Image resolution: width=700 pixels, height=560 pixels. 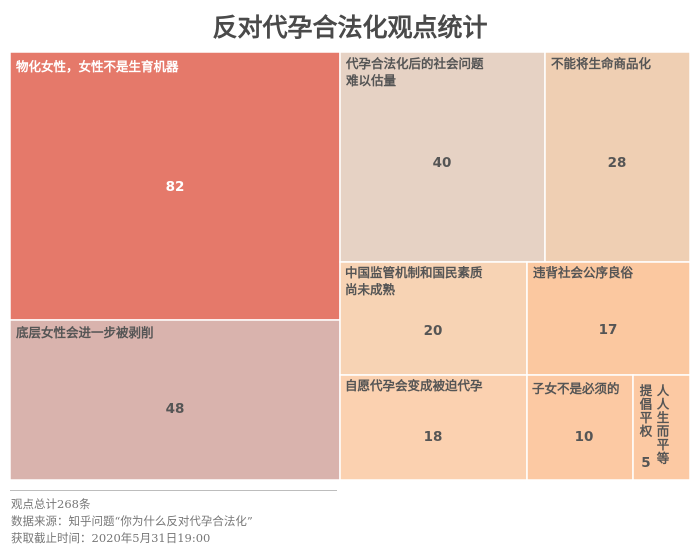 I want to click on tile-8: 子女不是必须的 10, so click(x=580, y=427).